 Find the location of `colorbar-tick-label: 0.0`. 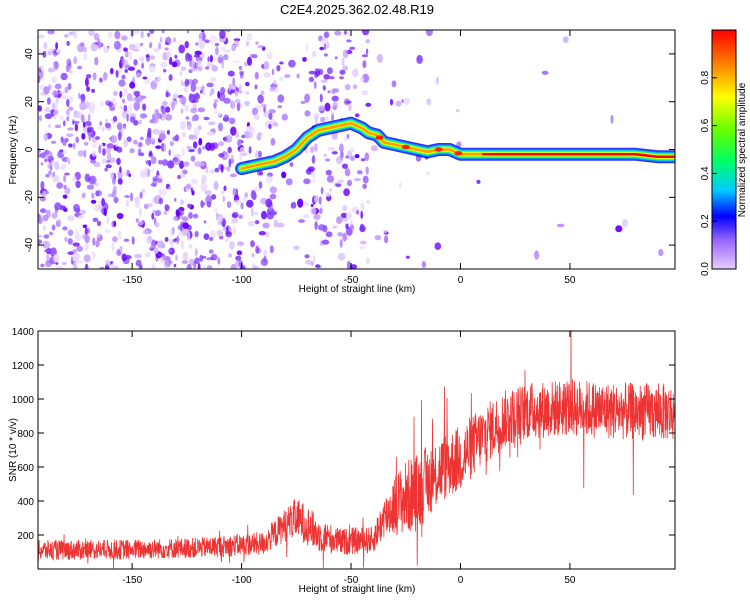

colorbar-tick-label: 0.0 is located at coordinates (705, 269).